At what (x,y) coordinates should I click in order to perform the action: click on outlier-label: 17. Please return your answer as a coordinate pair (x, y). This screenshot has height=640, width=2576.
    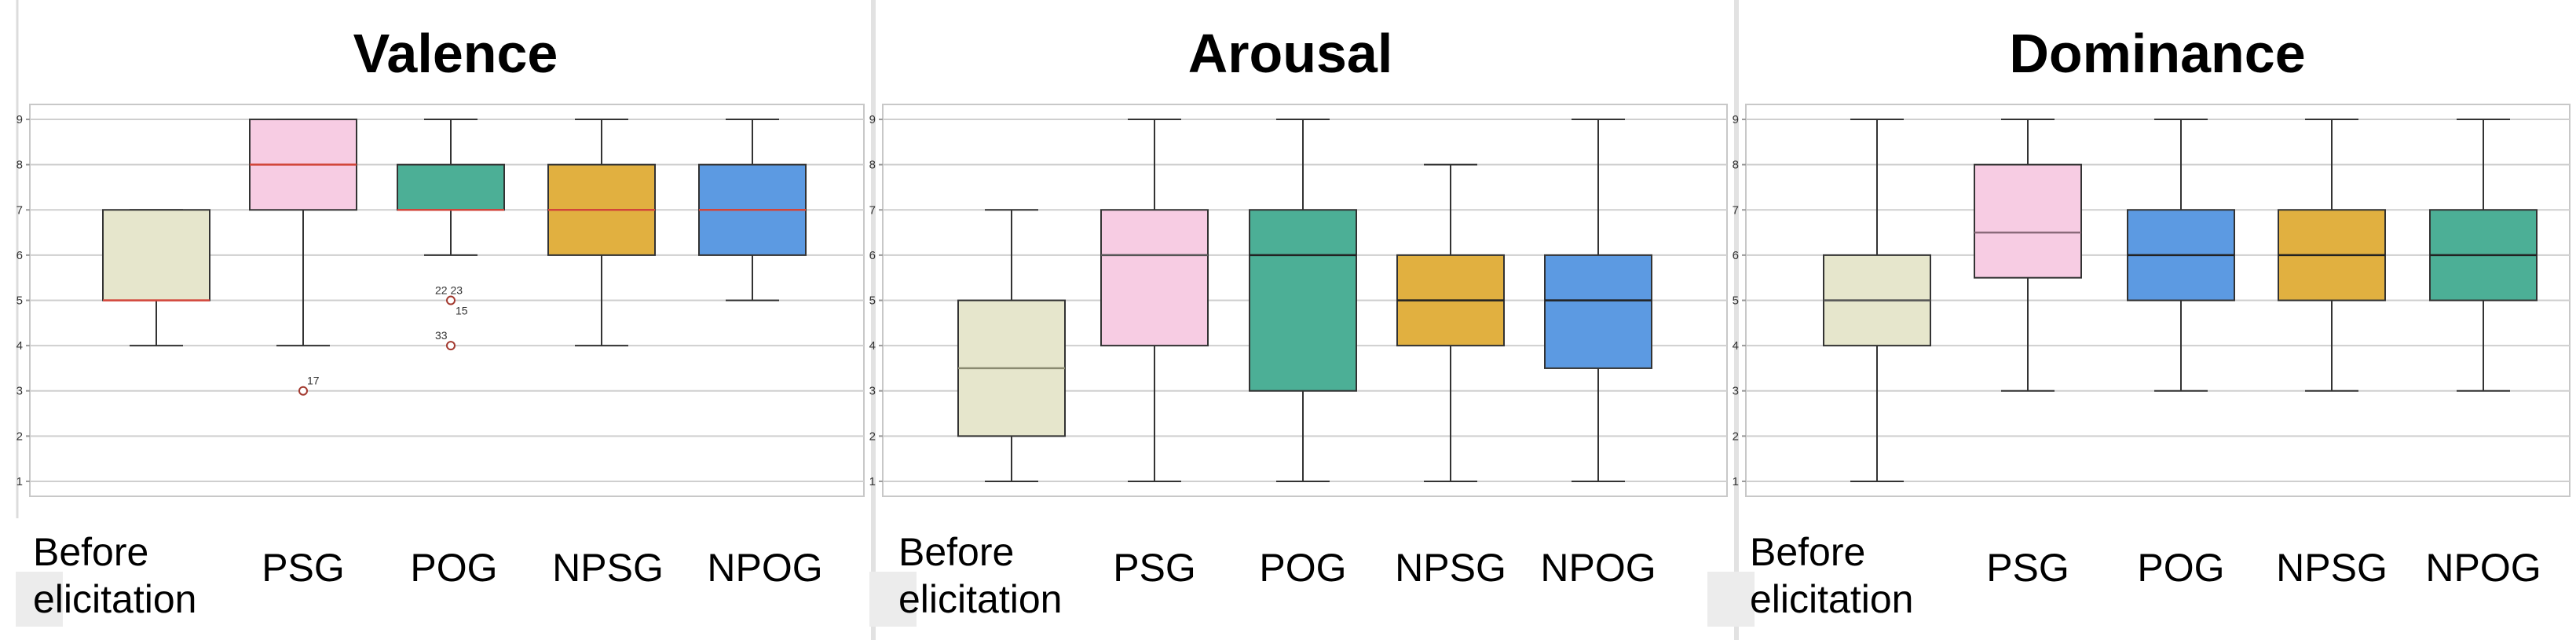
    Looking at the image, I should click on (314, 381).